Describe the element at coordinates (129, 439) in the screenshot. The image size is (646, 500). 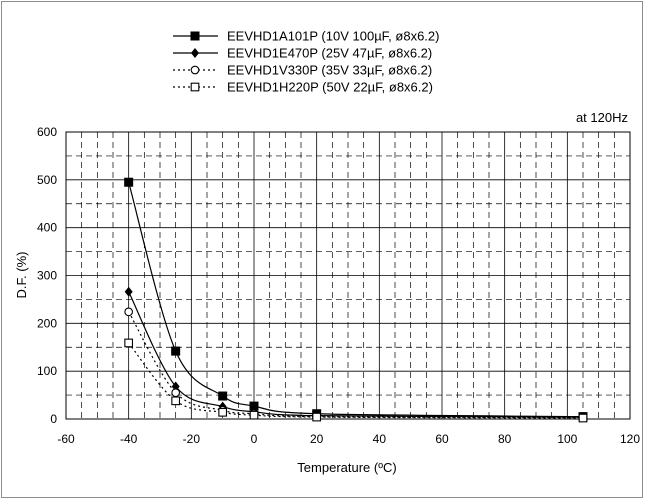
I see `x-tick-label: -40` at that location.